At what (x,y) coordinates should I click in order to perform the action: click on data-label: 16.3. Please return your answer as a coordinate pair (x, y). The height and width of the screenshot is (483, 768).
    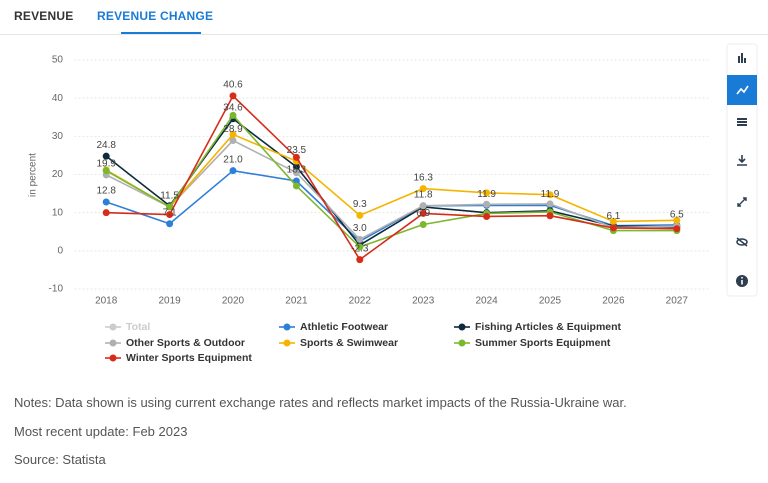
    Looking at the image, I should click on (423, 177).